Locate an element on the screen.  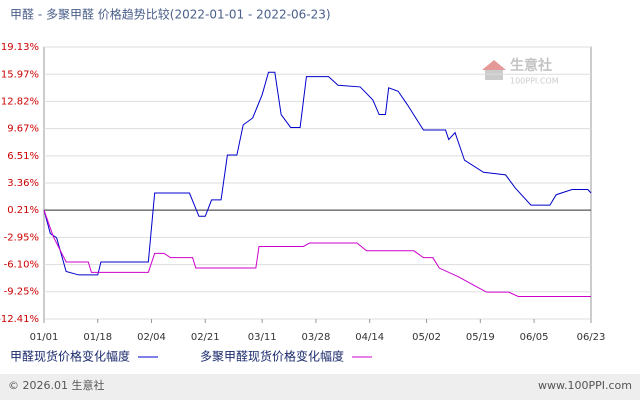
x-tick-label: 03/28 is located at coordinates (316, 337).